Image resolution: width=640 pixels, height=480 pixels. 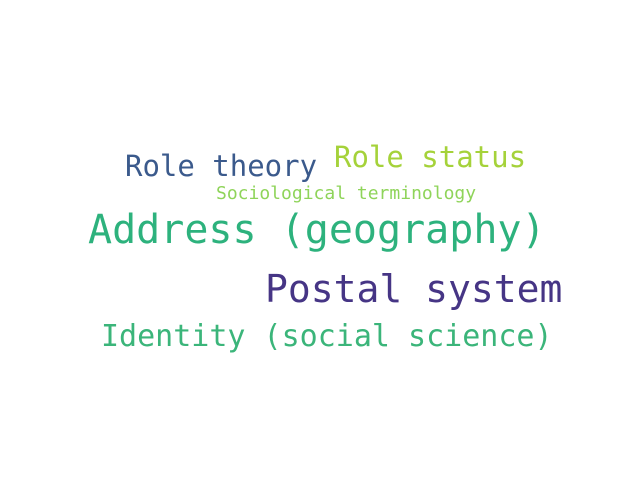 I want to click on word-postal-system: Postal system, so click(x=414, y=289).